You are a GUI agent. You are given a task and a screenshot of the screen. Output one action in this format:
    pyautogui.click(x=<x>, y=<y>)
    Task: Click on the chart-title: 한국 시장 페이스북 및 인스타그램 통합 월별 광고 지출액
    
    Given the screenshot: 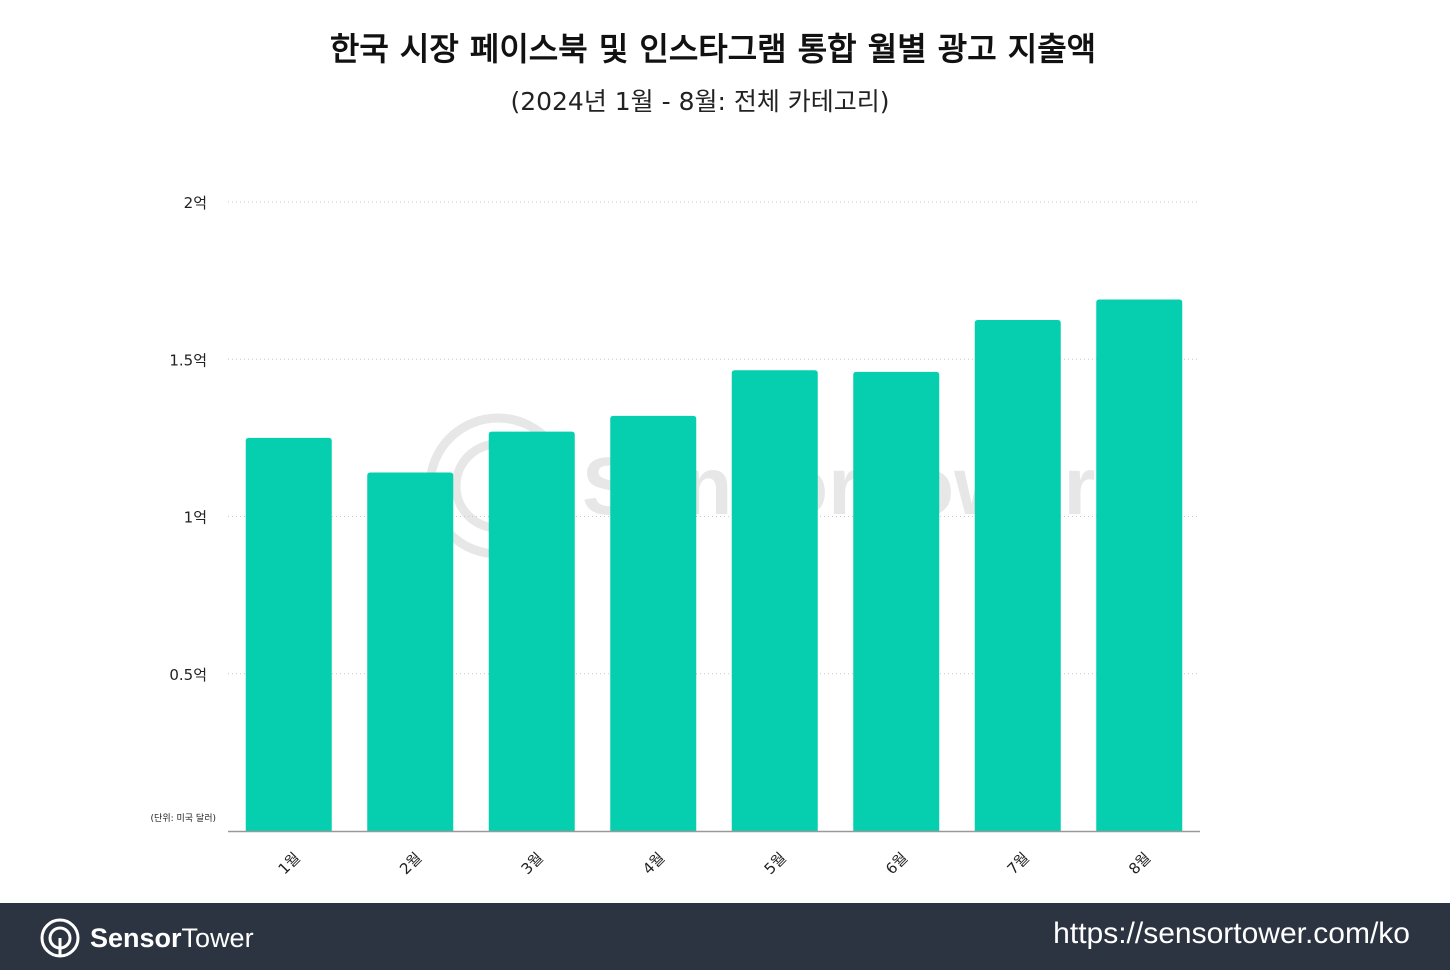 What is the action you would take?
    pyautogui.click(x=713, y=49)
    